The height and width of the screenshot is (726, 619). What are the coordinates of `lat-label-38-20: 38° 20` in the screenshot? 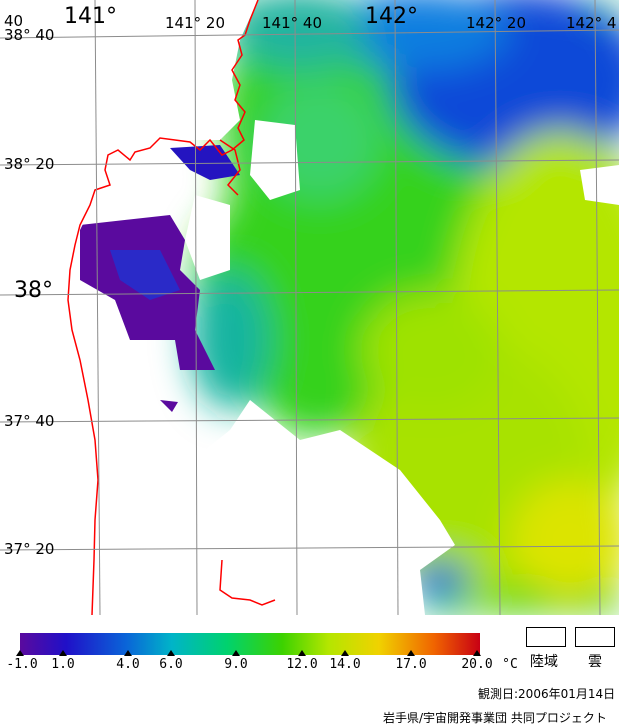 It's located at (29, 164).